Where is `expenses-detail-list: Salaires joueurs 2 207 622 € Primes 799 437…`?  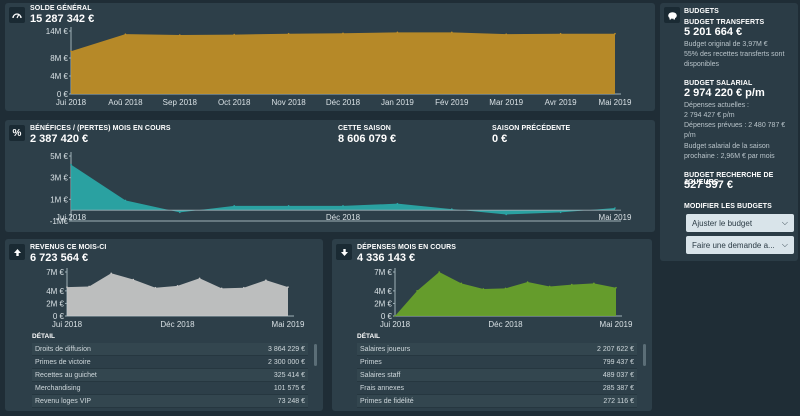
expenses-detail-list: Salaires joueurs 2 207 622 € Primes 799 437… is located at coordinates (497, 376).